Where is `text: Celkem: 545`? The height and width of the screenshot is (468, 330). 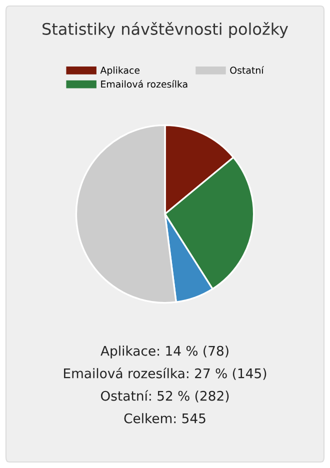 text: Celkem: 545 is located at coordinates (165, 418).